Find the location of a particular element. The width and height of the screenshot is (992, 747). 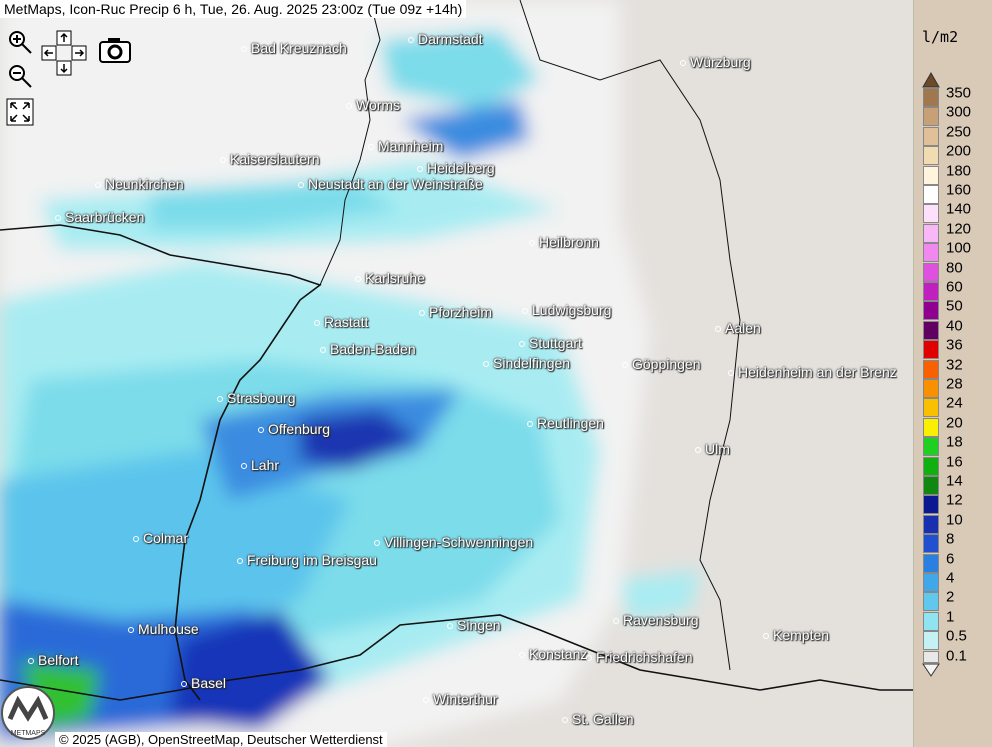

legend-label: 250 is located at coordinates (959, 132).